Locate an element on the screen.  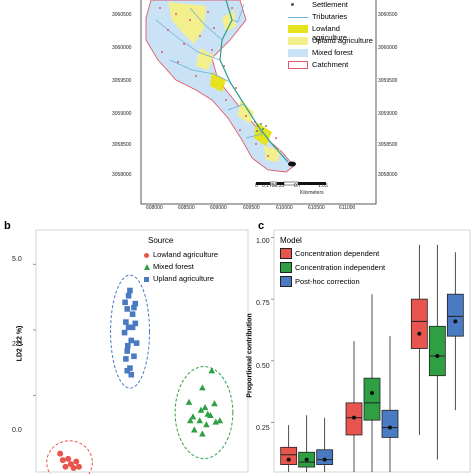
circle-marker-icon is located at coordinates (146, 255).